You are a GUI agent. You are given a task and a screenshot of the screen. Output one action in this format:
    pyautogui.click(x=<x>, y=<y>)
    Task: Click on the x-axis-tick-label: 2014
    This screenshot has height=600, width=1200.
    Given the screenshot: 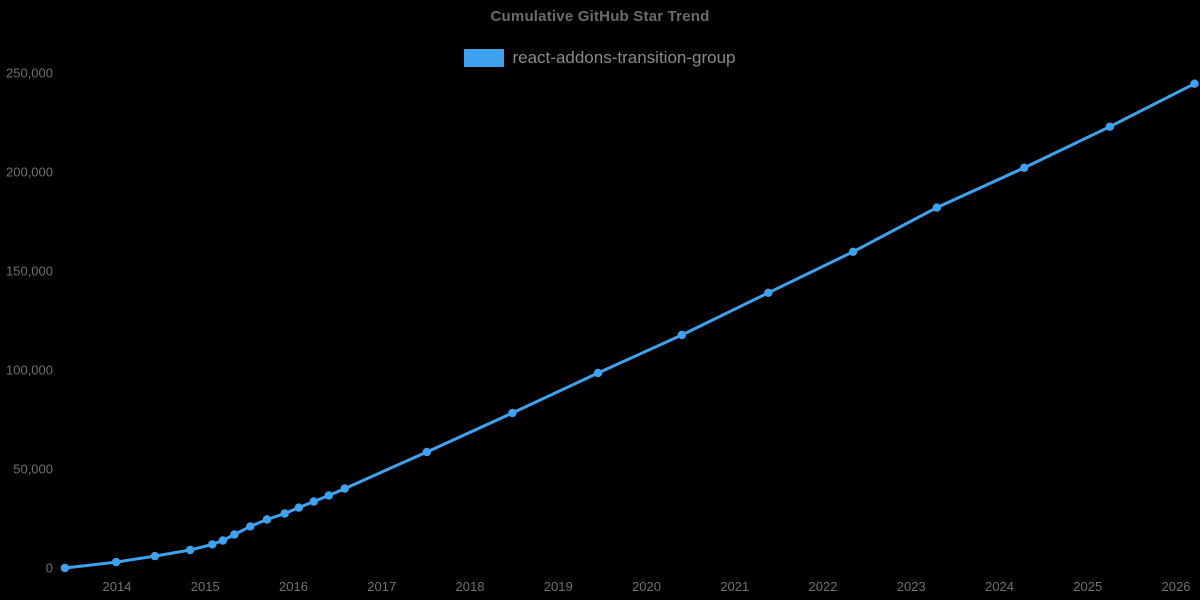 What is the action you would take?
    pyautogui.click(x=117, y=586)
    